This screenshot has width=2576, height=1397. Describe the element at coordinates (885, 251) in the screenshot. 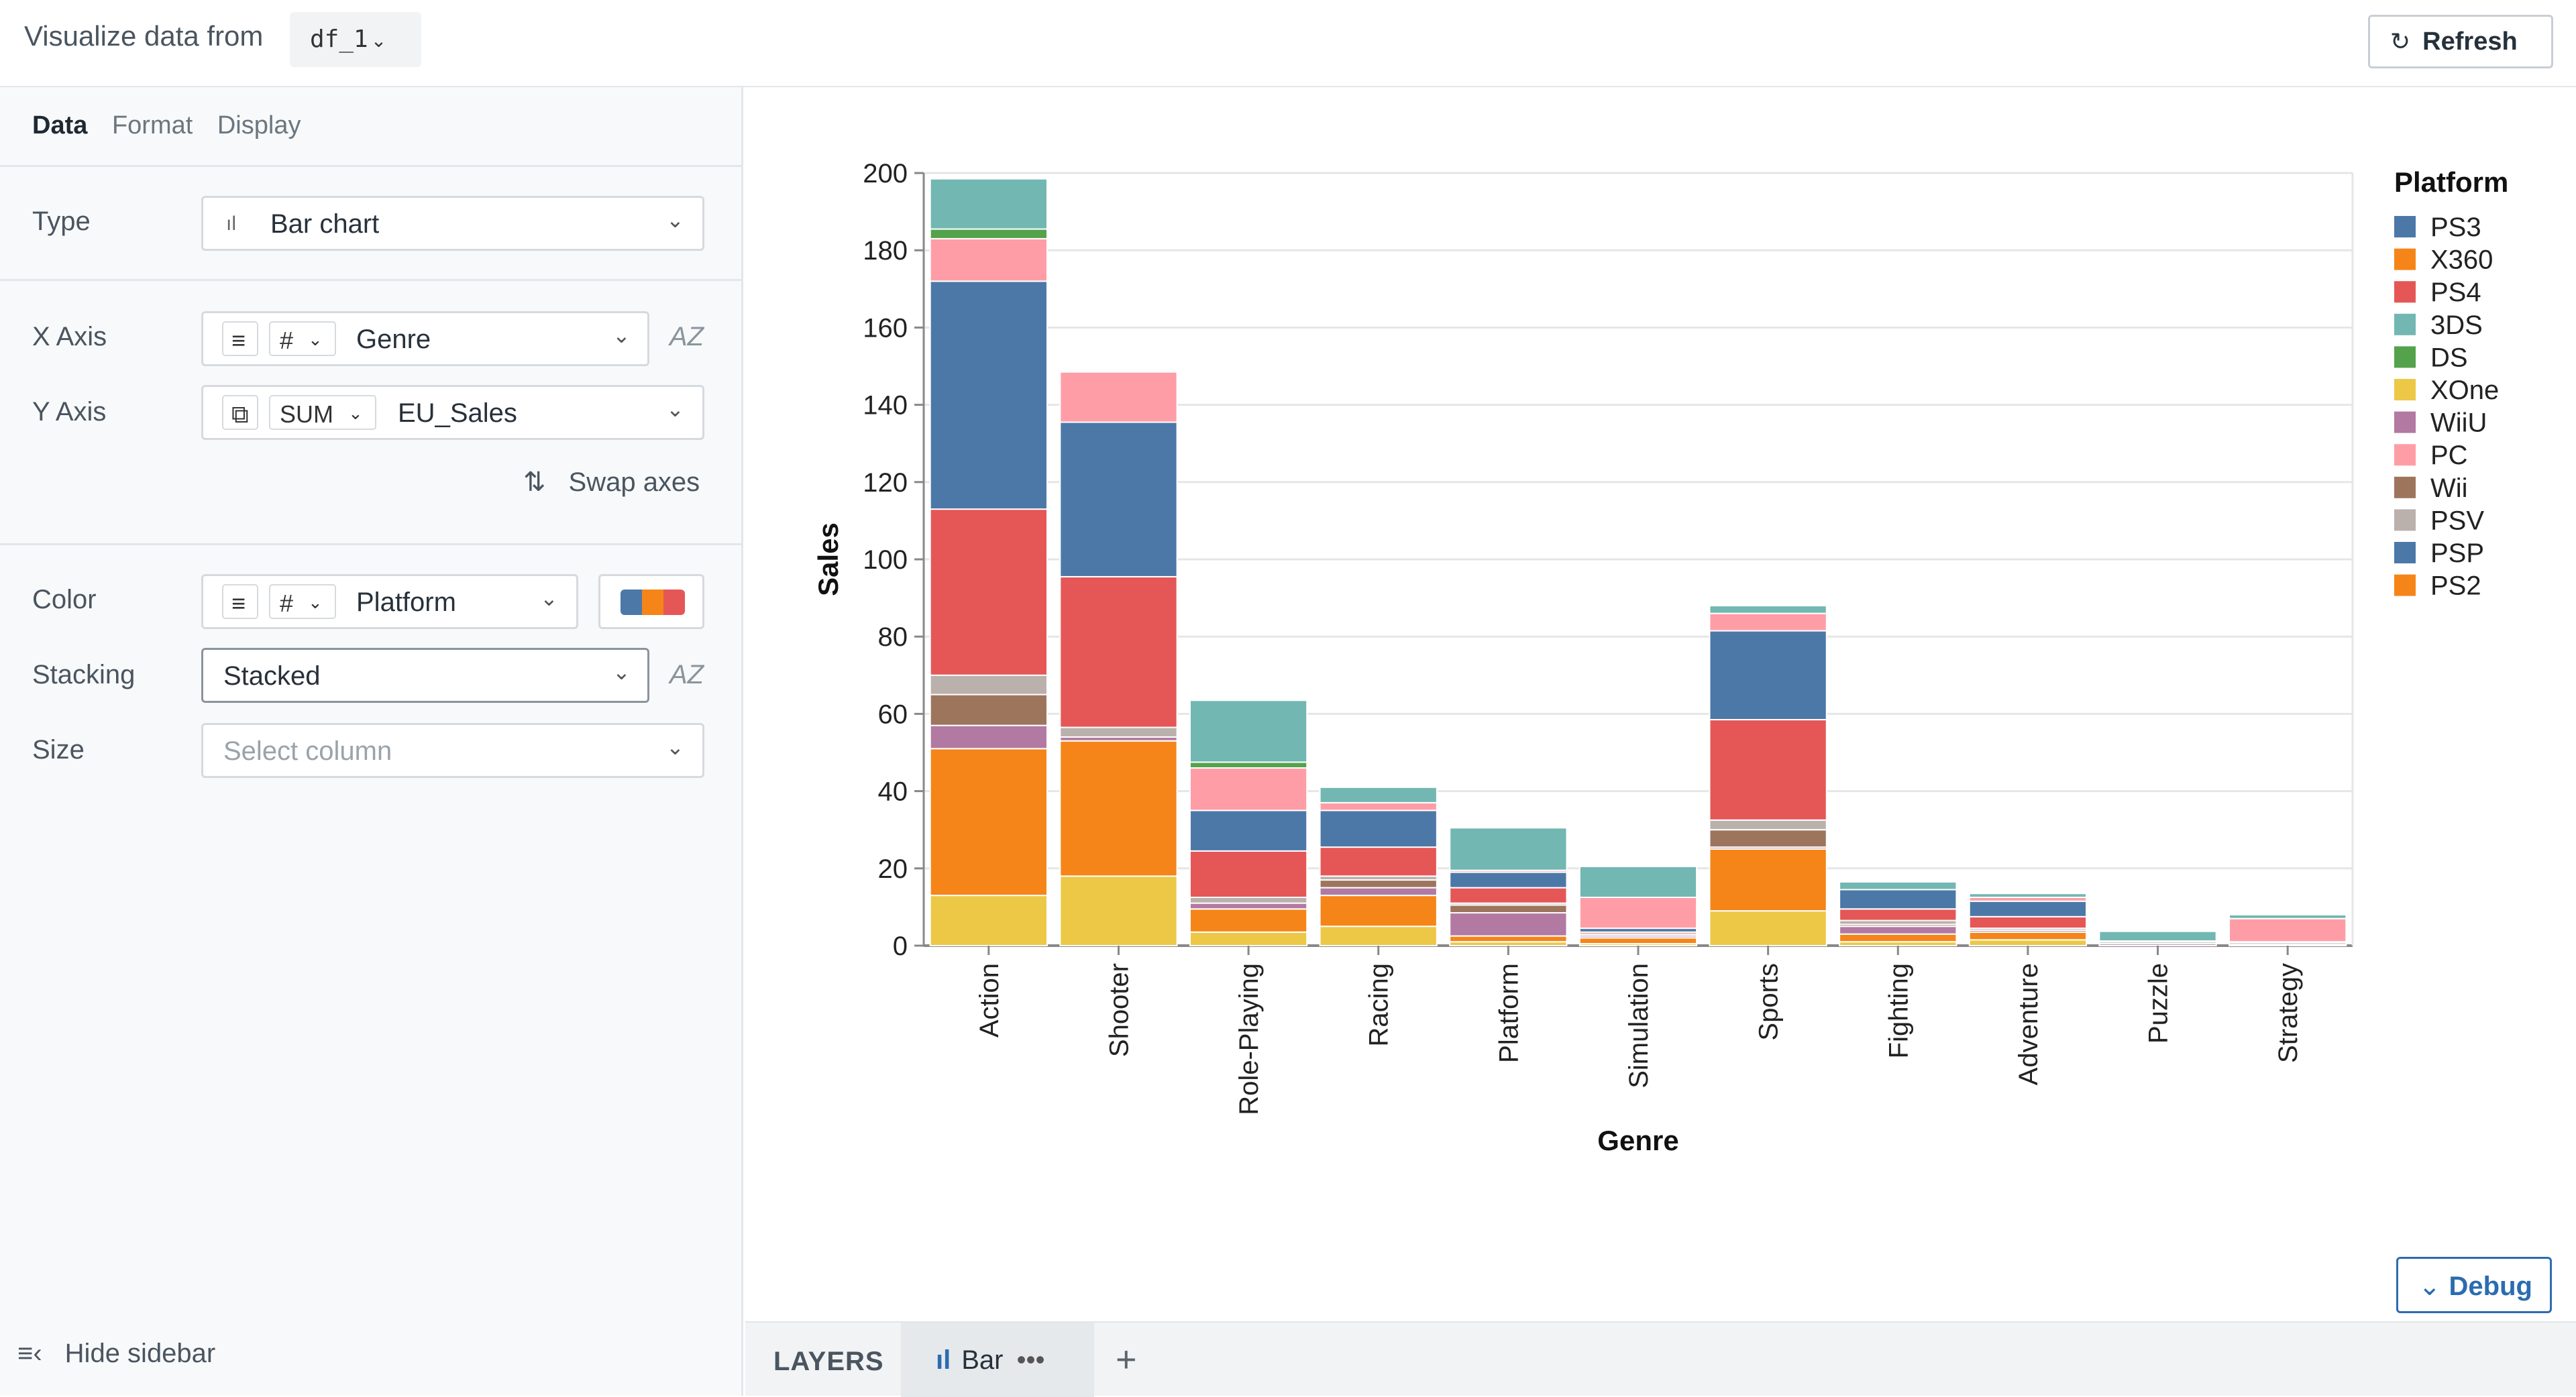

I see `y-tick-label: 180` at that location.